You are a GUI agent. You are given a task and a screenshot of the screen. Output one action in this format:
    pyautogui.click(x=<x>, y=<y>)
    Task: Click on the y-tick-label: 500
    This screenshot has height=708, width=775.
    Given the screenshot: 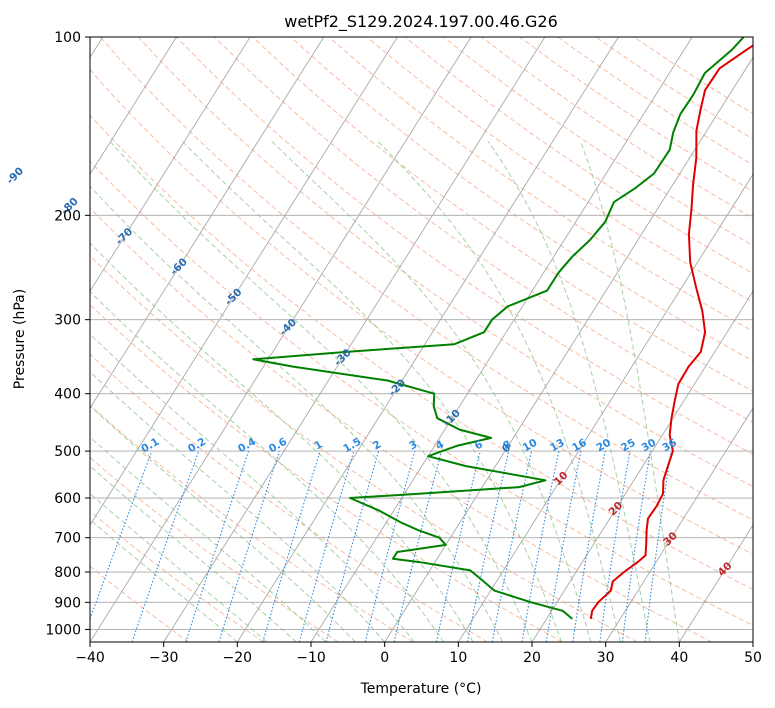 What is the action you would take?
    pyautogui.click(x=67, y=452)
    